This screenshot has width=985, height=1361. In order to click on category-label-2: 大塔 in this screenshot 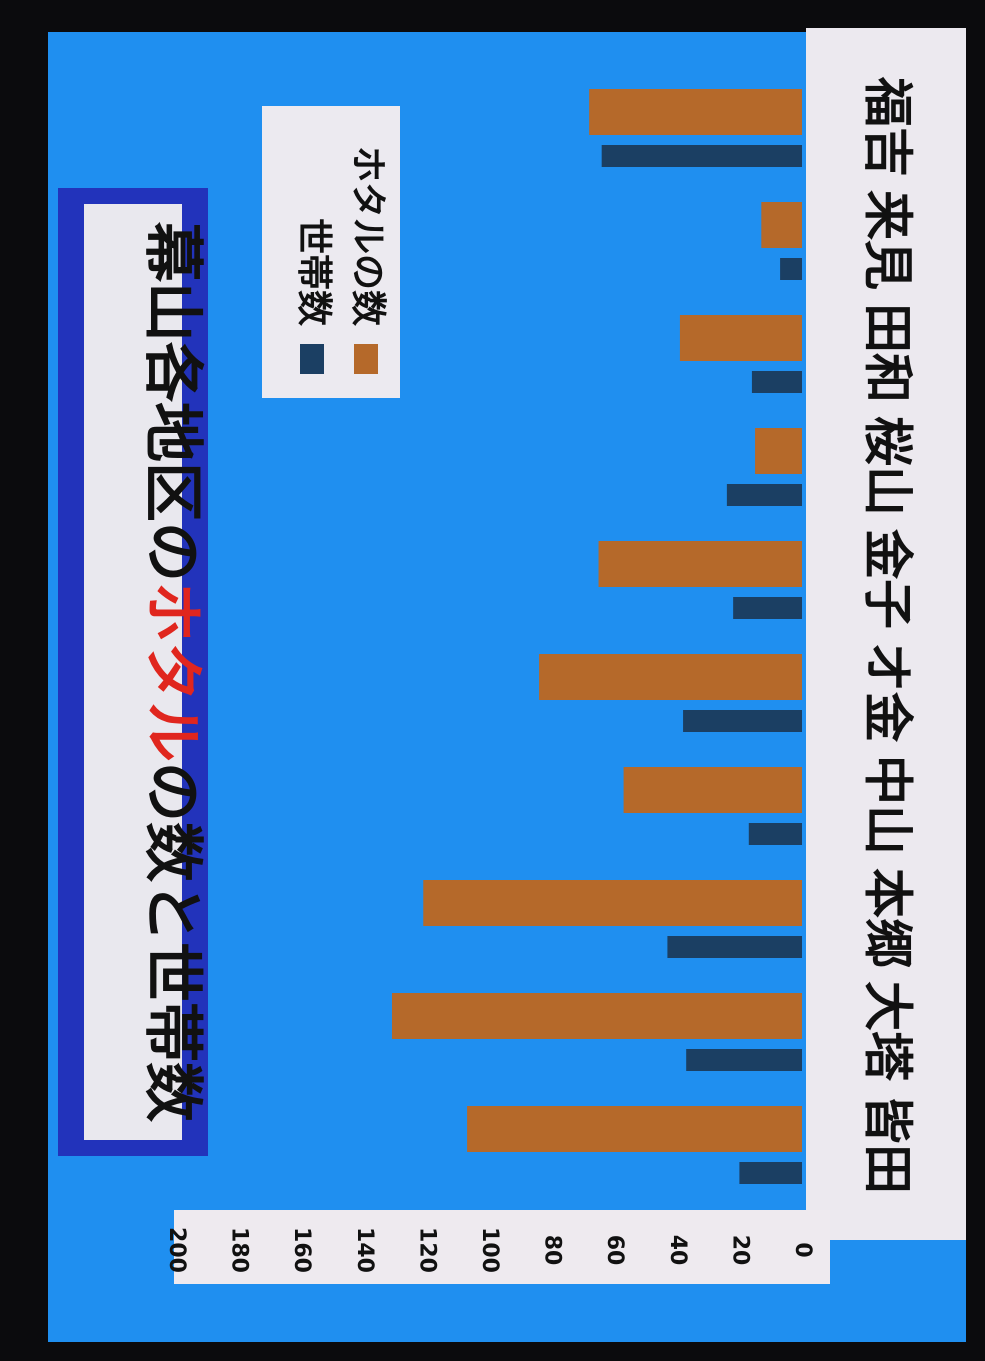, I will do `click(888, 1031)`.